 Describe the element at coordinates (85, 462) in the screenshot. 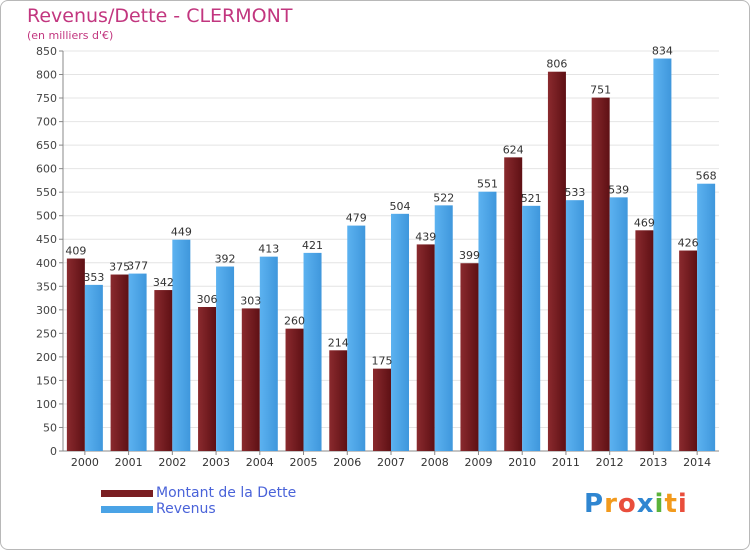

I see `x-tick-label: 2000` at that location.